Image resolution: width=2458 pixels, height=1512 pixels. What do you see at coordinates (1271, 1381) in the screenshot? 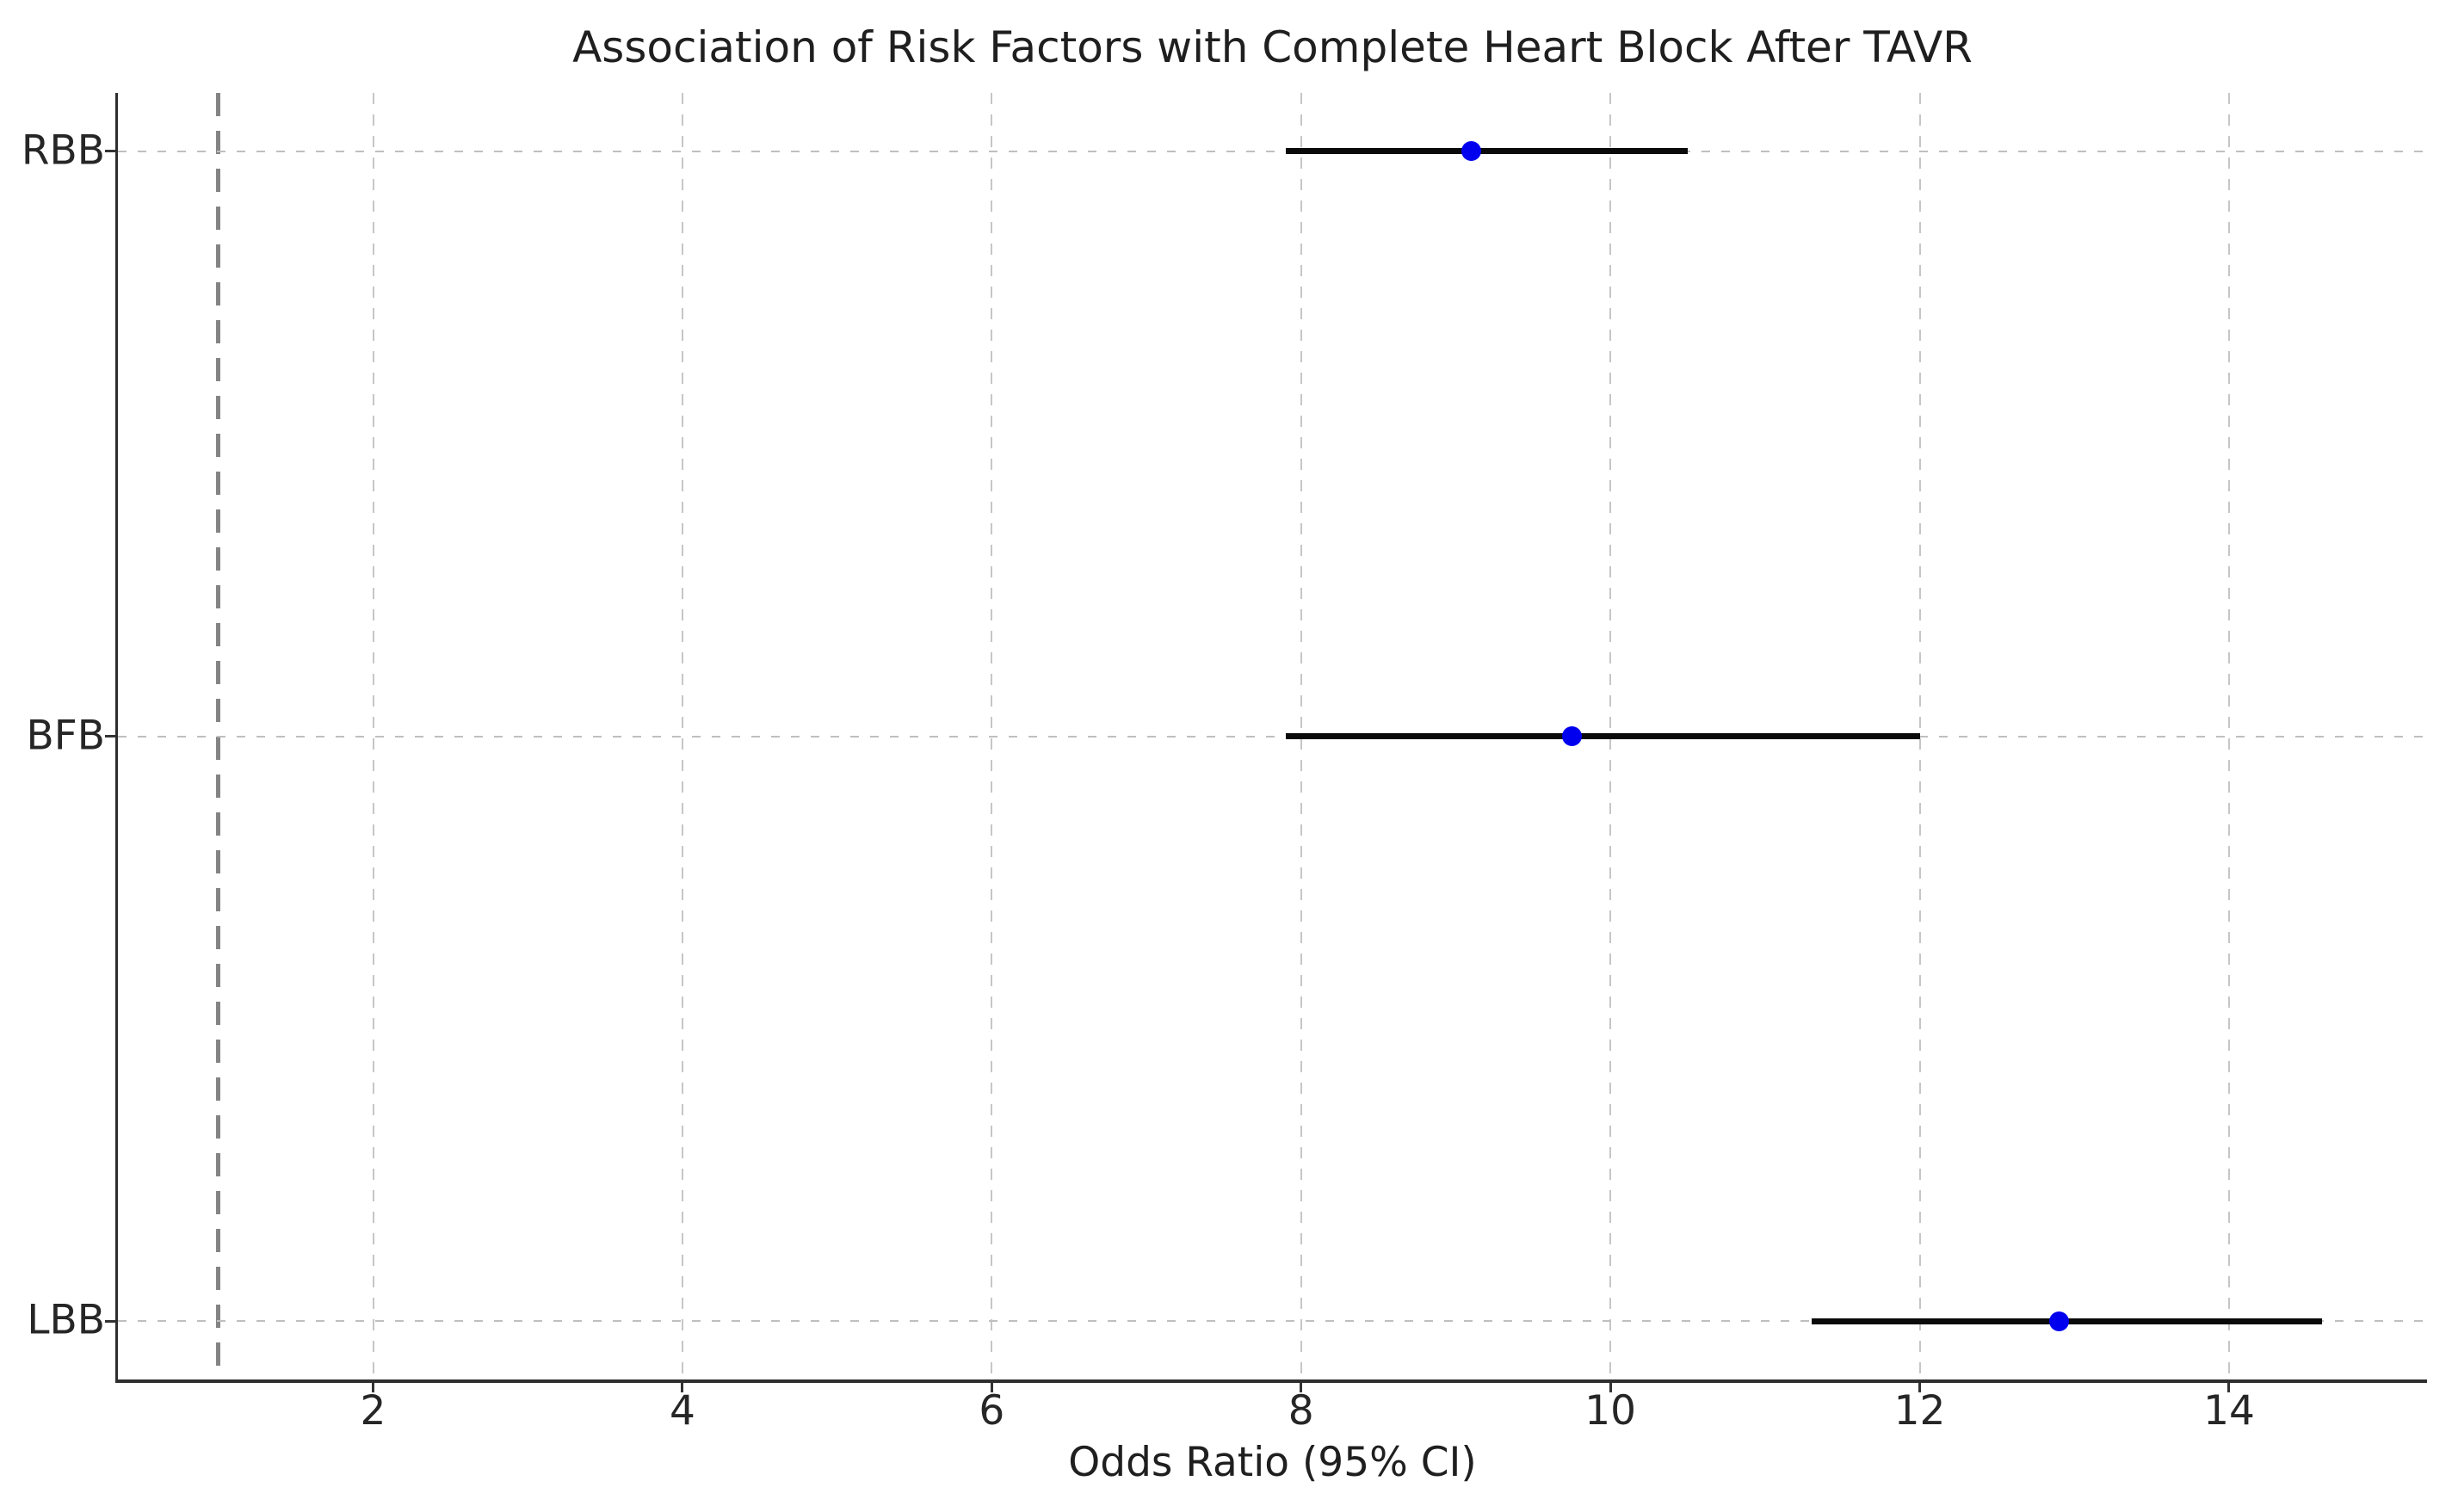
I see `bottom-axis-spine` at bounding box center [1271, 1381].